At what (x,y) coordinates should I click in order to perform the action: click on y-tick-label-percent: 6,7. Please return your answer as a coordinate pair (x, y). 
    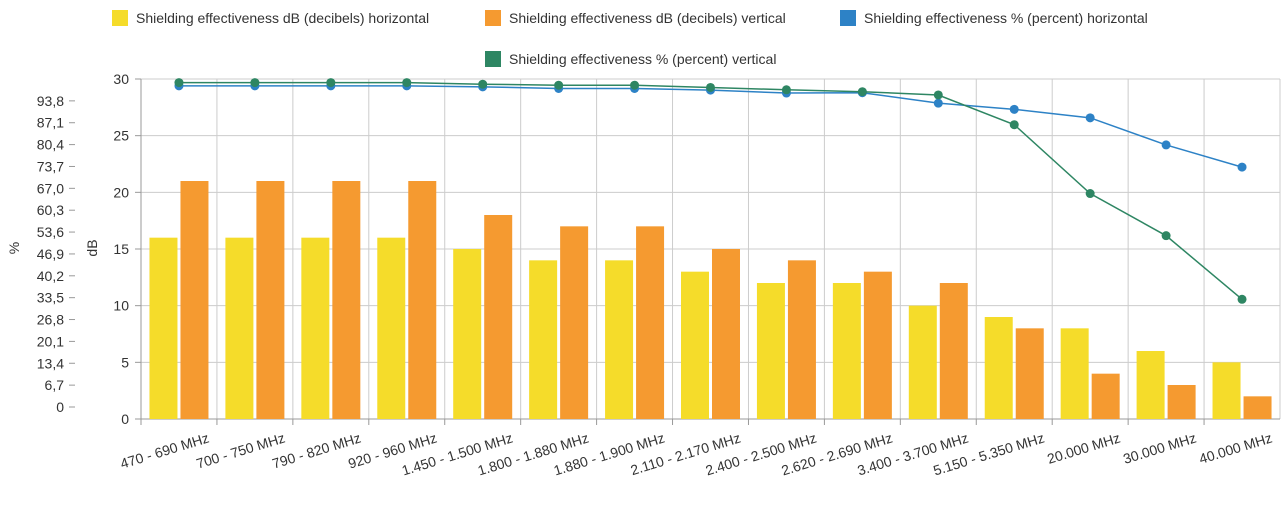
    Looking at the image, I should click on (55, 385).